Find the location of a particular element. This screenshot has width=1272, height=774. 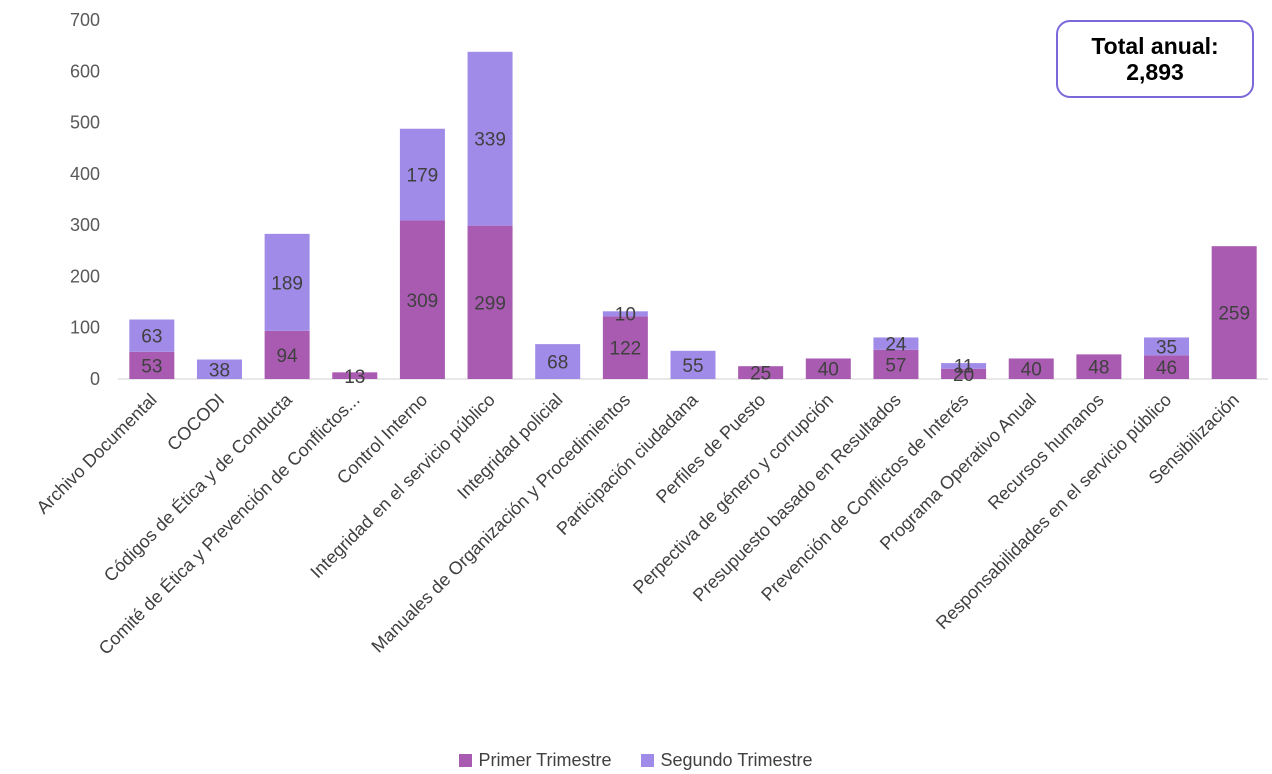

y-tick-label: 300 is located at coordinates (85, 225).